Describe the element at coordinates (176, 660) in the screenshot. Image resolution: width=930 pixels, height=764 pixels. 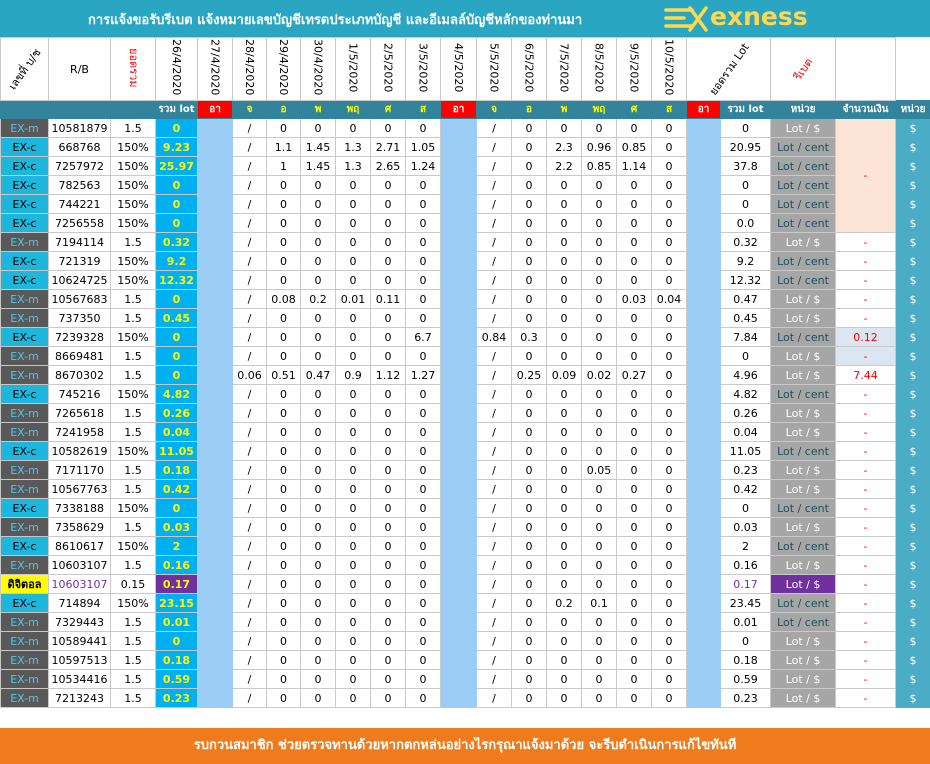
I see `total-lot: 0.18` at that location.